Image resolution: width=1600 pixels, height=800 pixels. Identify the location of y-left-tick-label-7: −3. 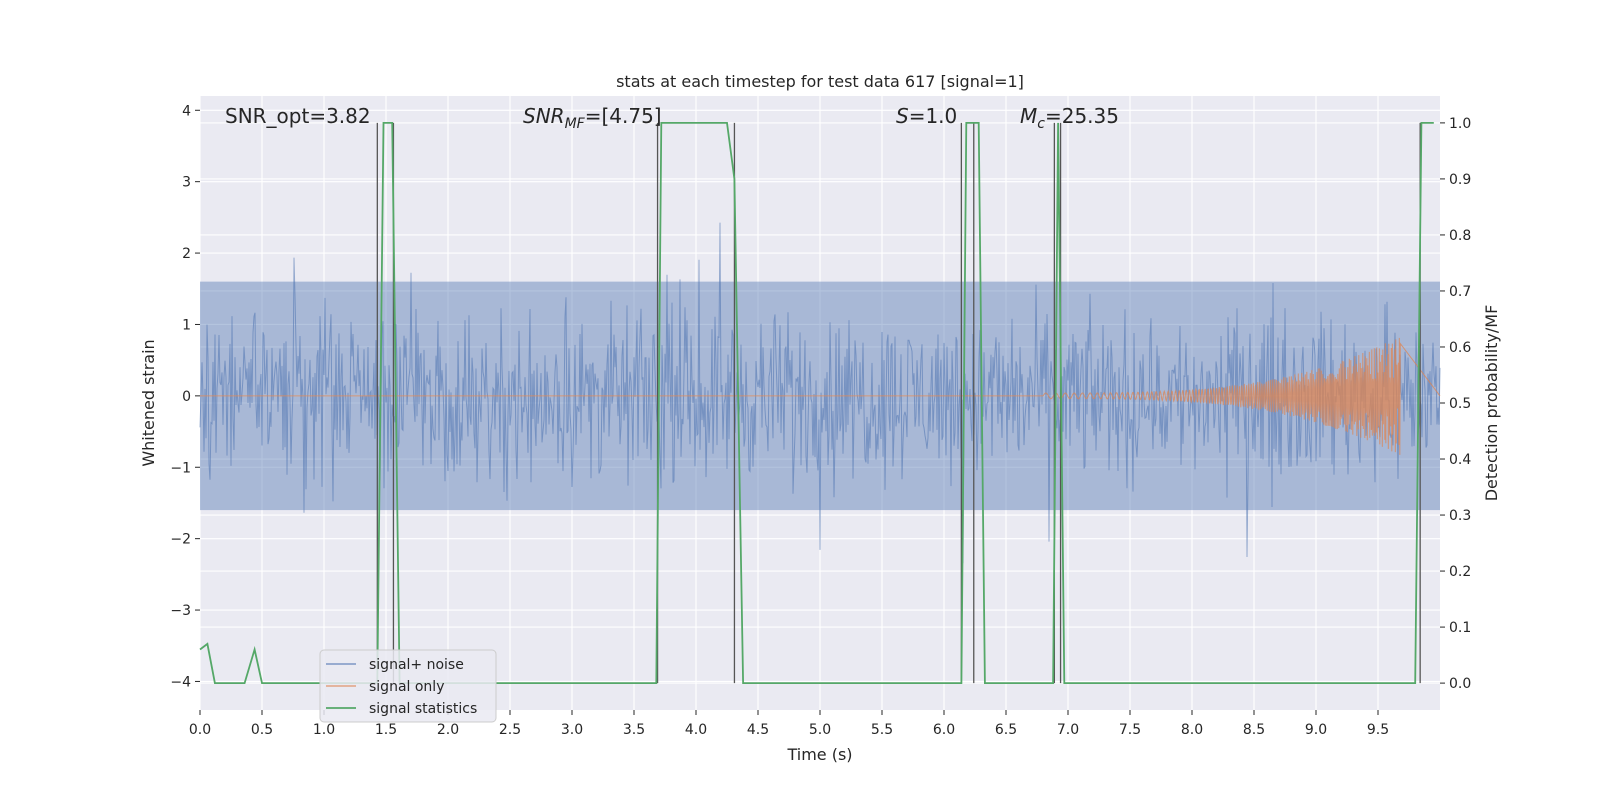
(180, 611).